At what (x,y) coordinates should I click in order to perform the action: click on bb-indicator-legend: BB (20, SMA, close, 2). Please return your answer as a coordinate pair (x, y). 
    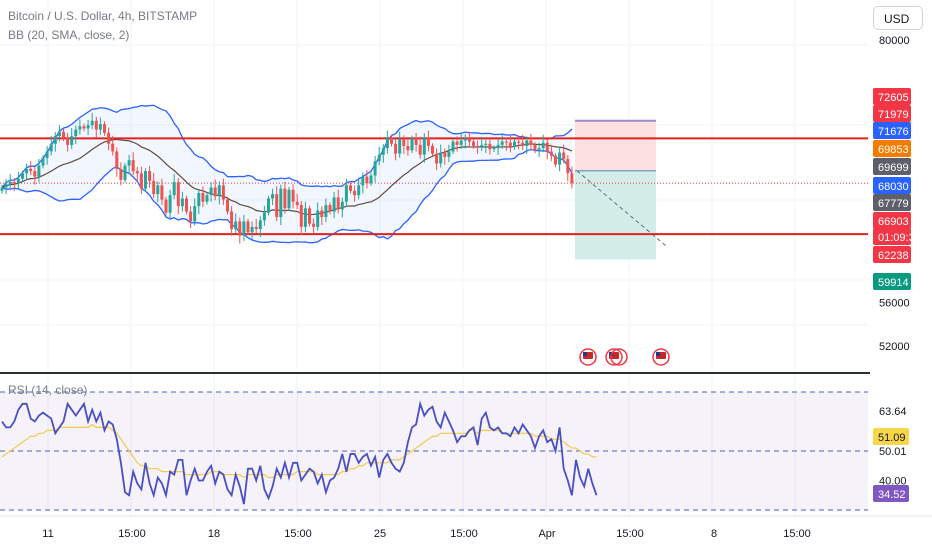
    Looking at the image, I should click on (69, 35).